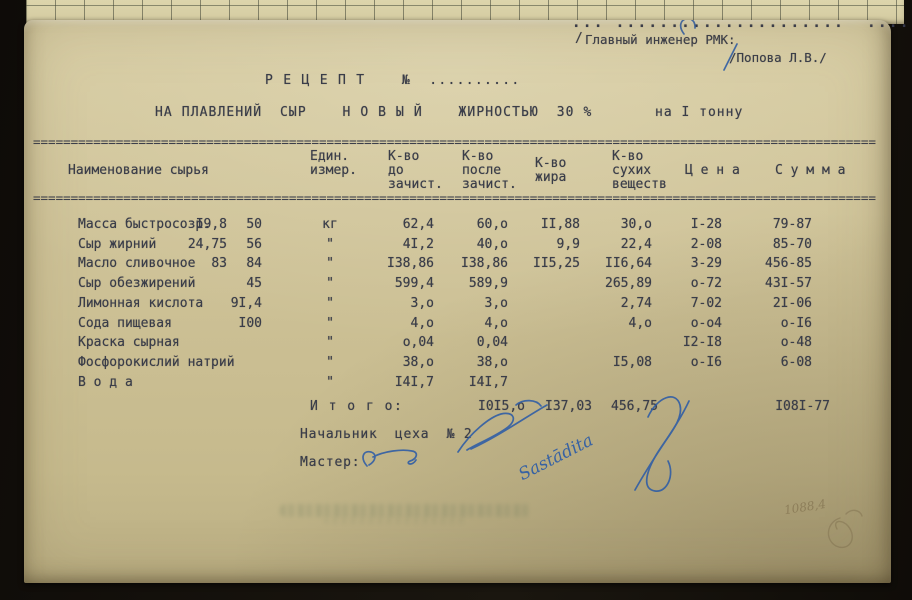  Describe the element at coordinates (250, 323) in the screenshot. I see `cell-pct-b: I00` at that location.